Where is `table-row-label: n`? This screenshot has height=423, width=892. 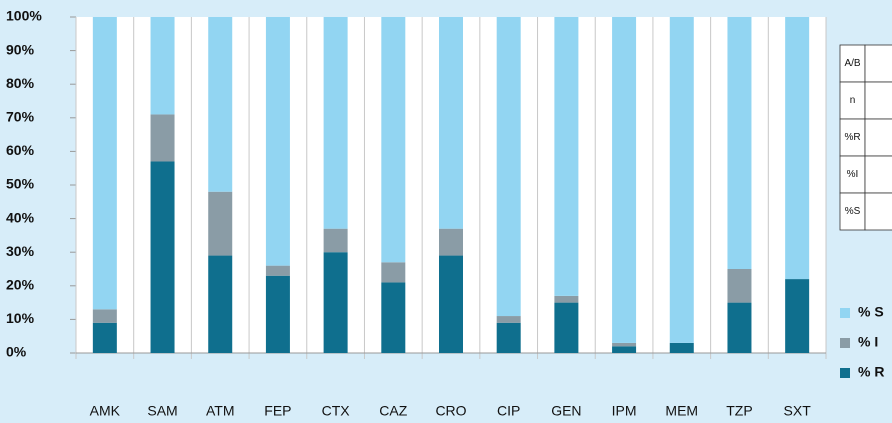 table-row-label: n is located at coordinates (853, 100).